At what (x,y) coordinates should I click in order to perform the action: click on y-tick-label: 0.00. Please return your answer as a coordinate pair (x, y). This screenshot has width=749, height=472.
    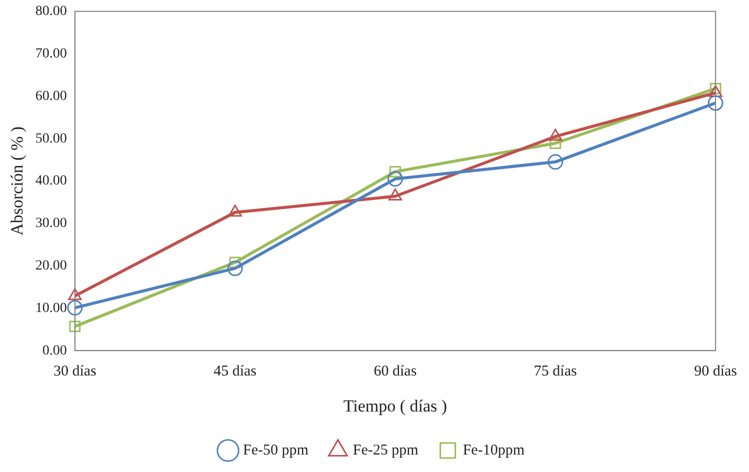
    Looking at the image, I should click on (54, 350).